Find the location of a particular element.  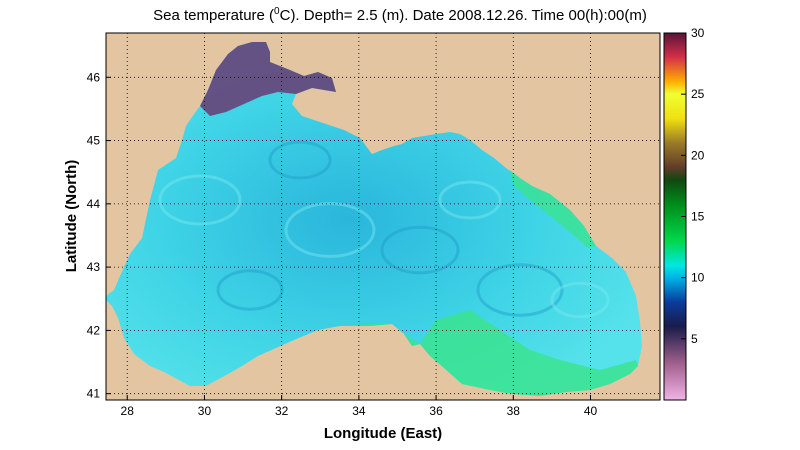

colorbar-ticks: 5 10 15 20 25 30 is located at coordinates (693, 186).